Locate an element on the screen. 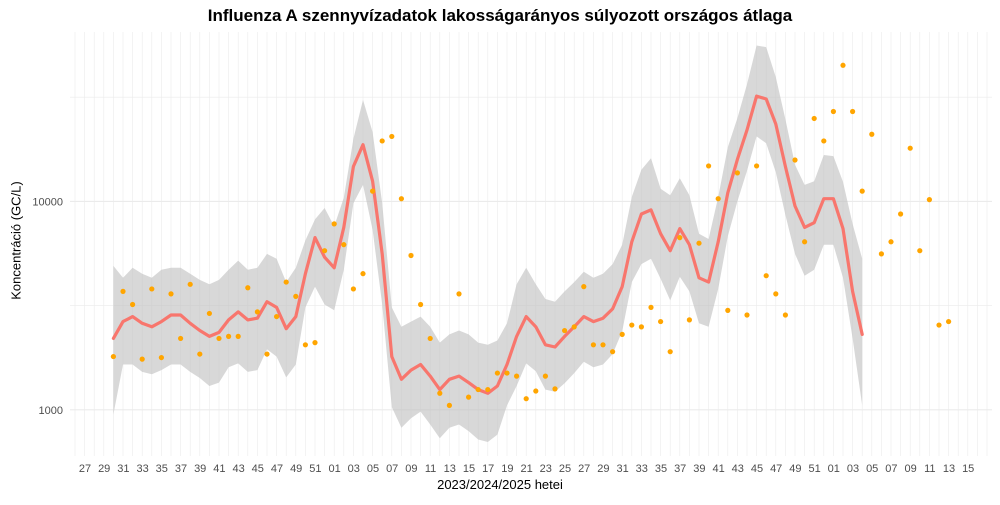 Image resolution: width=1000 pixels, height=505 pixels. x-tick-label: 39 is located at coordinates (200, 469).